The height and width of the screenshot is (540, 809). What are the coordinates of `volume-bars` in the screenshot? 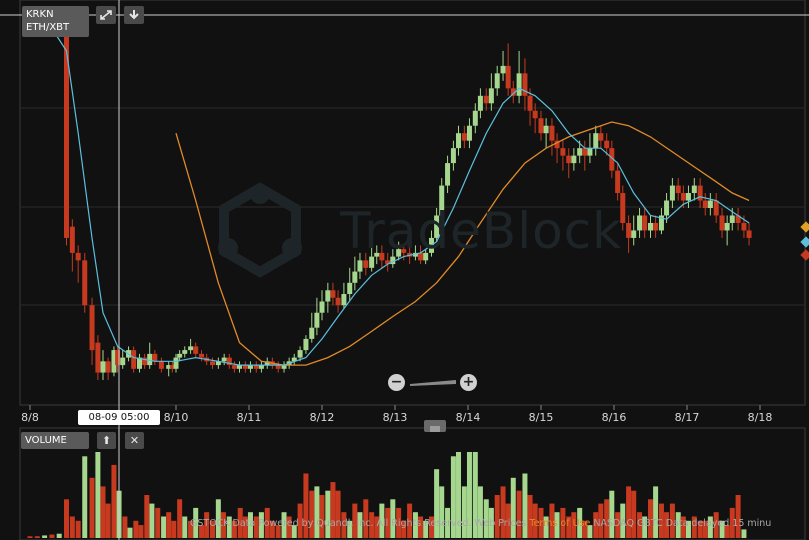 It's located at (387, 495).